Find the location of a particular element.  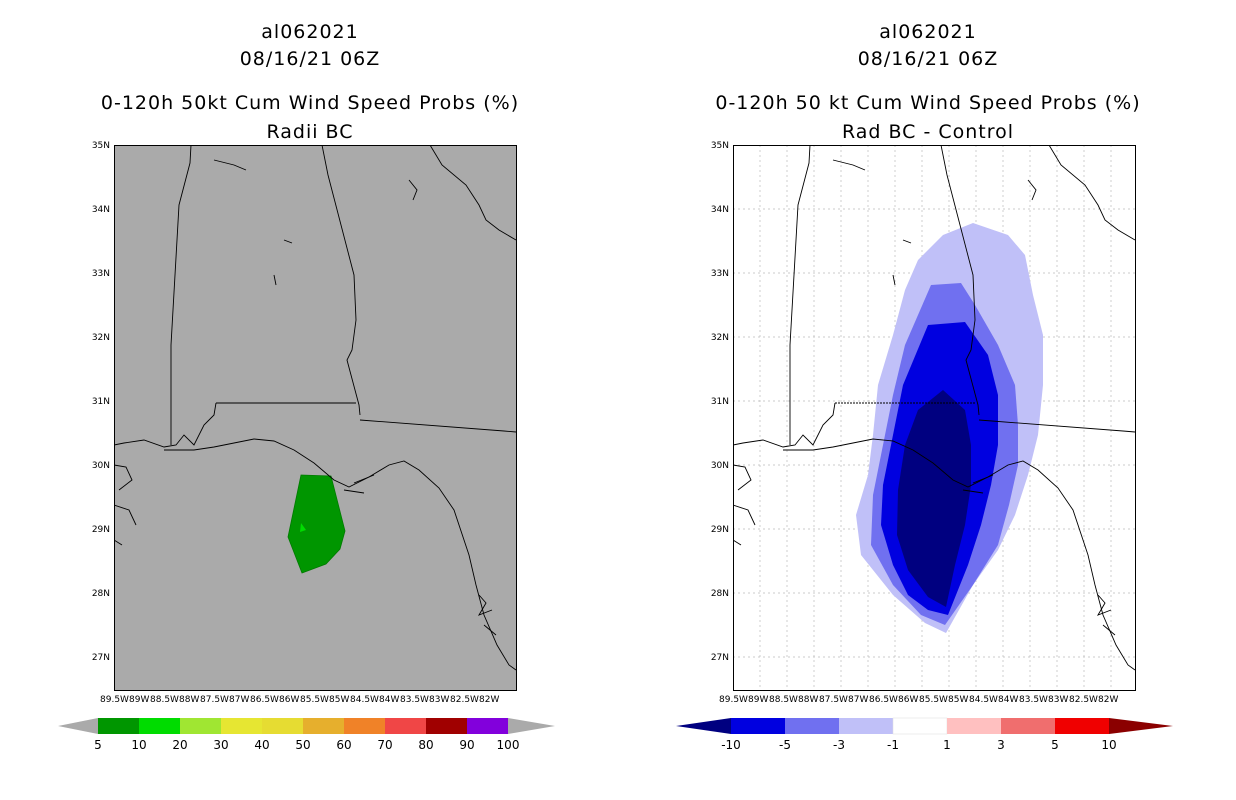

left-subtitle: Radii BC is located at coordinates (310, 132).